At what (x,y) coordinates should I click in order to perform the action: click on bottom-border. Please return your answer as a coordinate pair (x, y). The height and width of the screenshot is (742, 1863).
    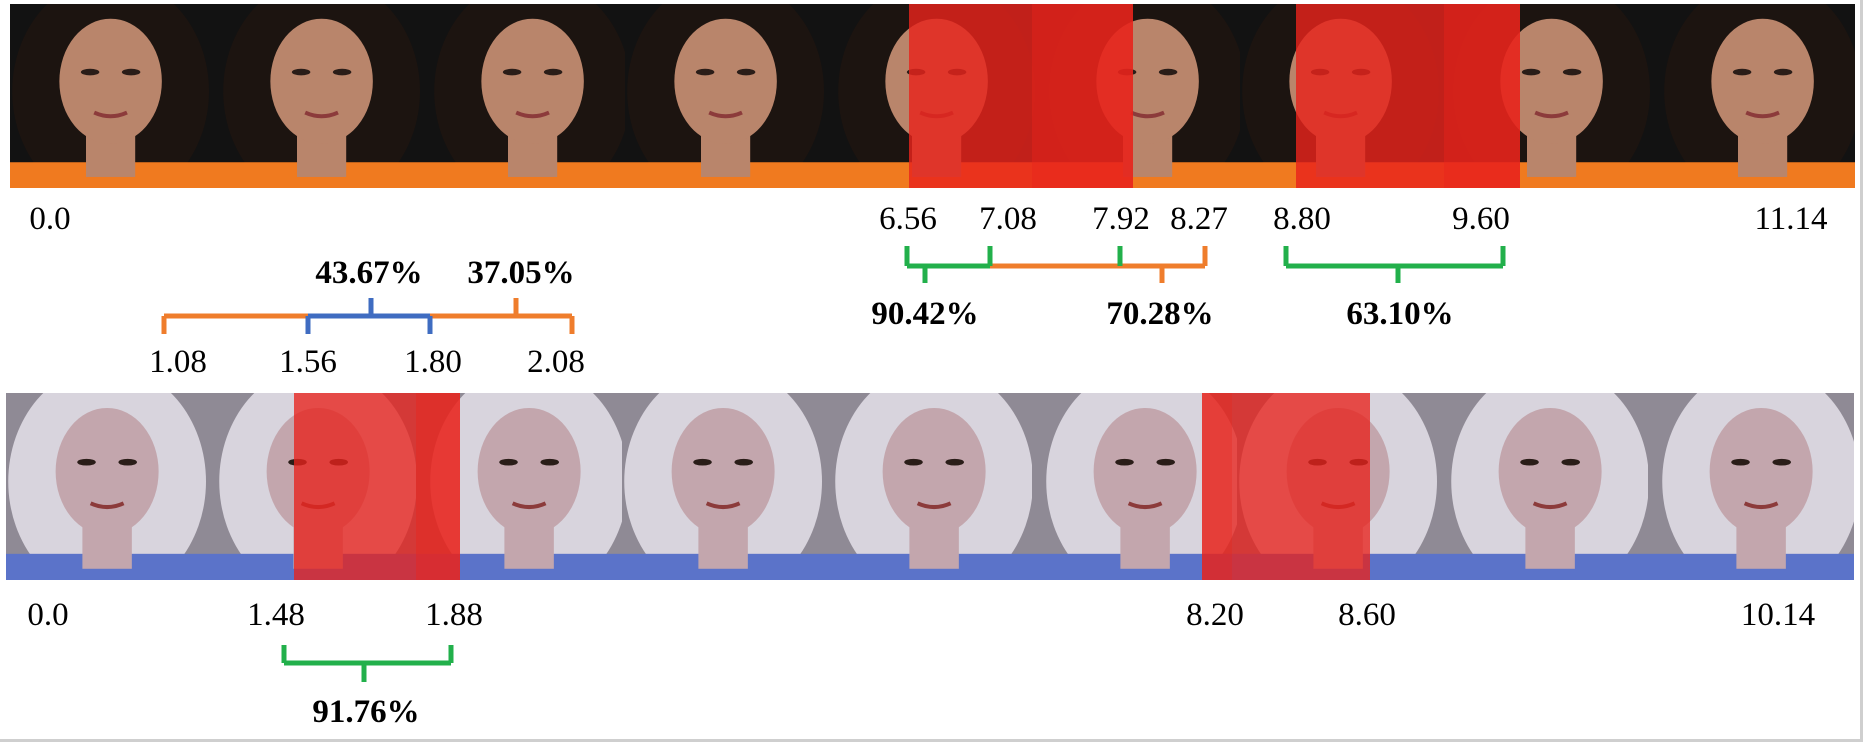
    Looking at the image, I should click on (931, 740).